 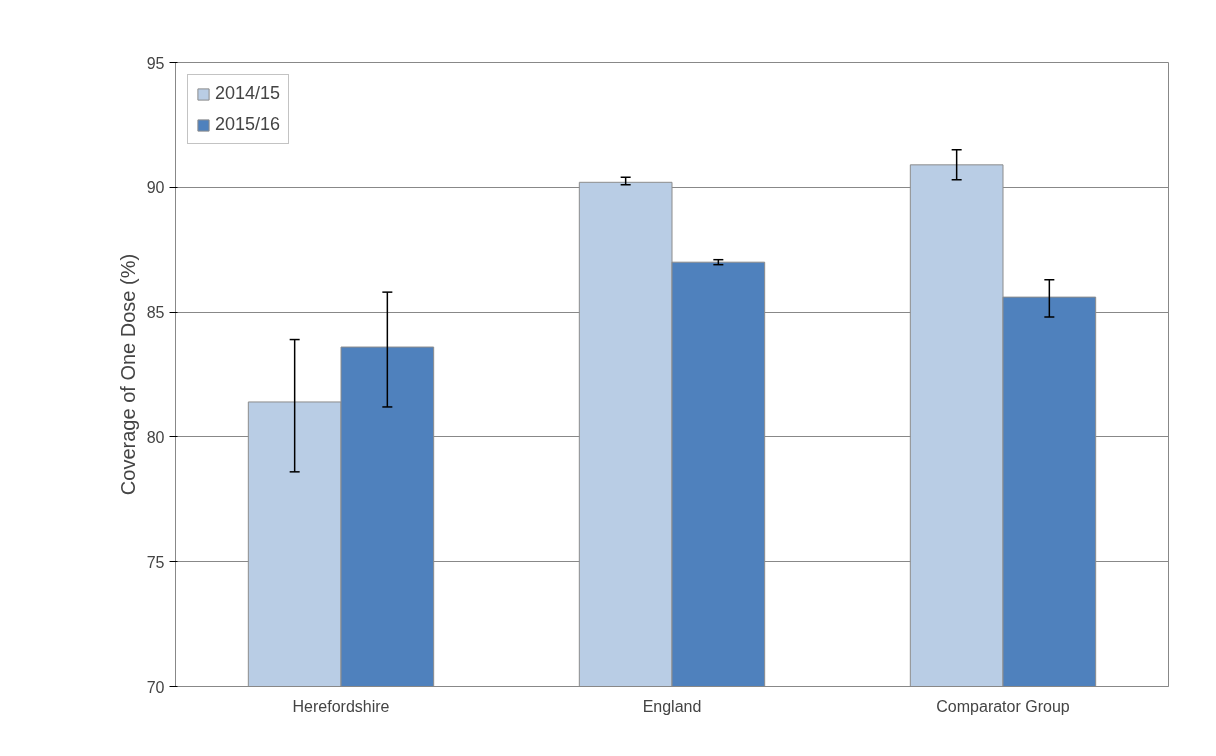 I want to click on y-tick-label: 95, so click(x=155, y=63).